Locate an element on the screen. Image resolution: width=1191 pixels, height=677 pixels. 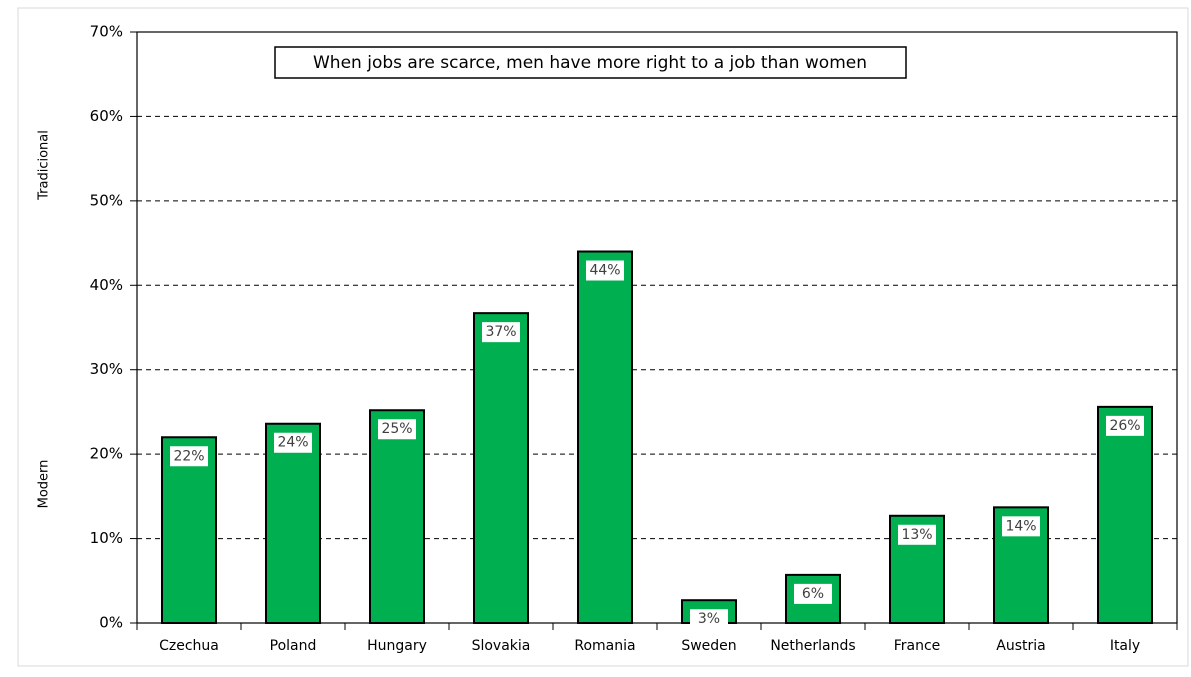
value-label: 24% is located at coordinates (292, 443).